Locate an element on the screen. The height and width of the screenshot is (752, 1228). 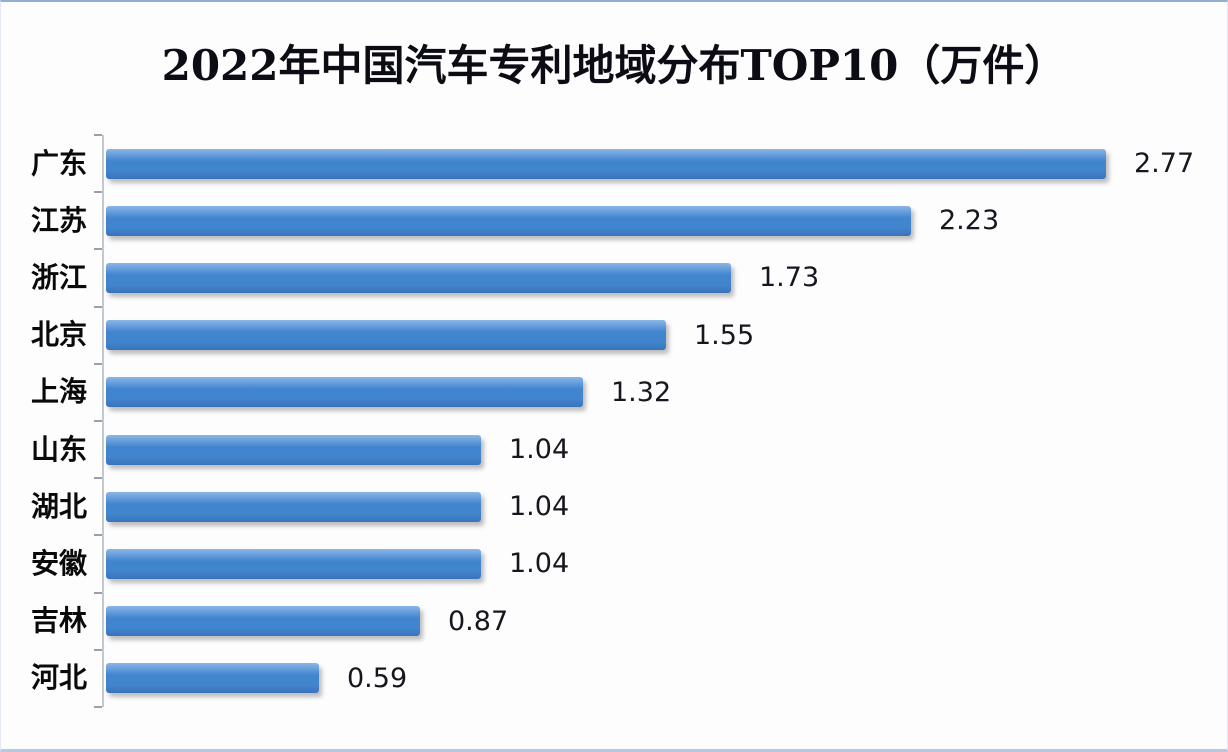
category-label: 广东 is located at coordinates (58, 163).